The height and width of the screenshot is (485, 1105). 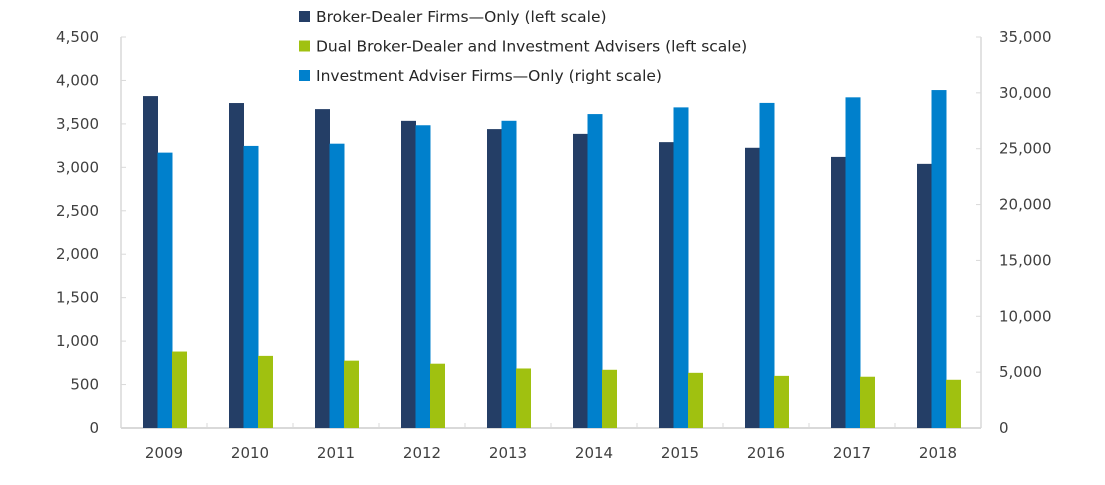 I want to click on x-tick-label: 2013, so click(x=508, y=453).